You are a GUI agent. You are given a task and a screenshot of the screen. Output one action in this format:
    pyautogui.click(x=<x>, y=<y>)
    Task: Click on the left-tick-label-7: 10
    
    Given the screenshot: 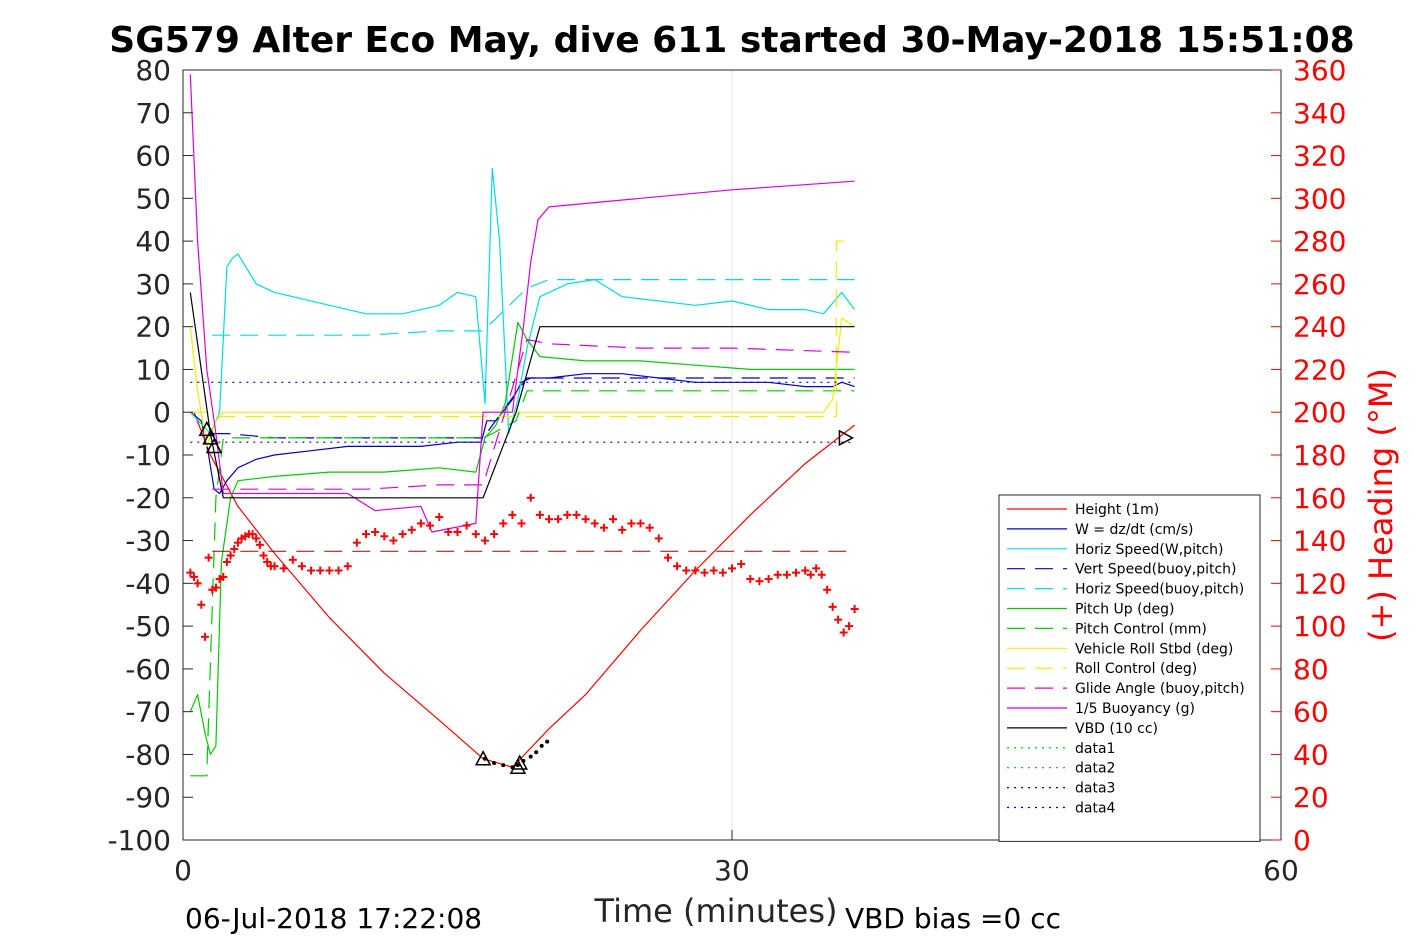 What is the action you would take?
    pyautogui.click(x=153, y=369)
    